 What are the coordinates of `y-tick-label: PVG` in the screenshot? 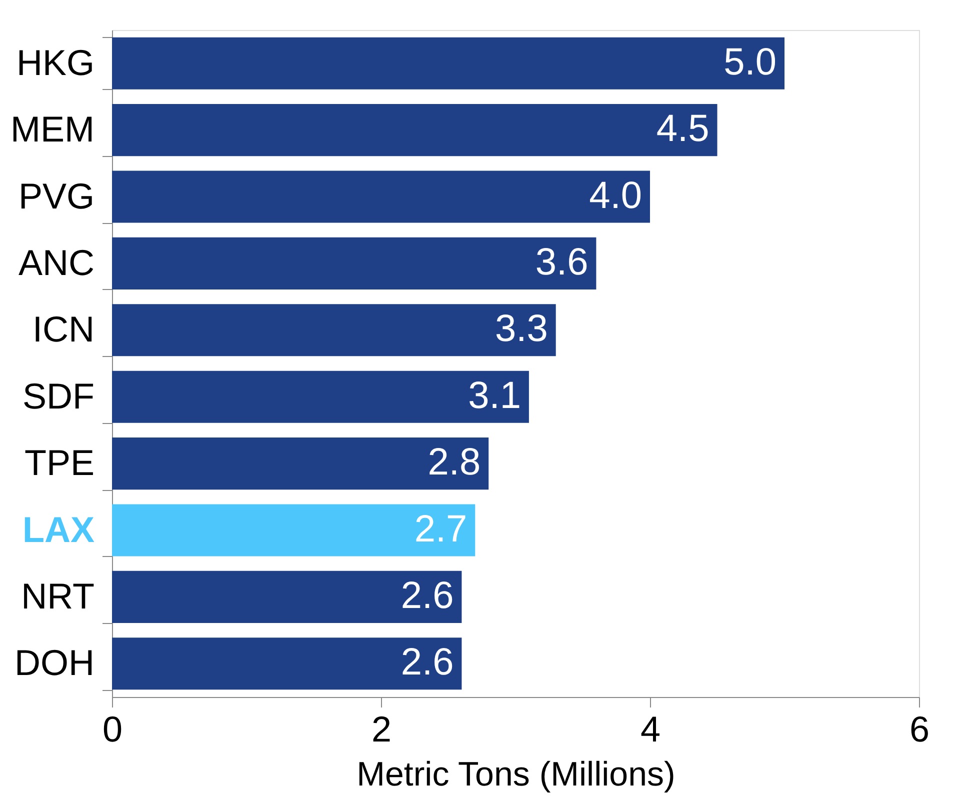 It's located at (56, 195).